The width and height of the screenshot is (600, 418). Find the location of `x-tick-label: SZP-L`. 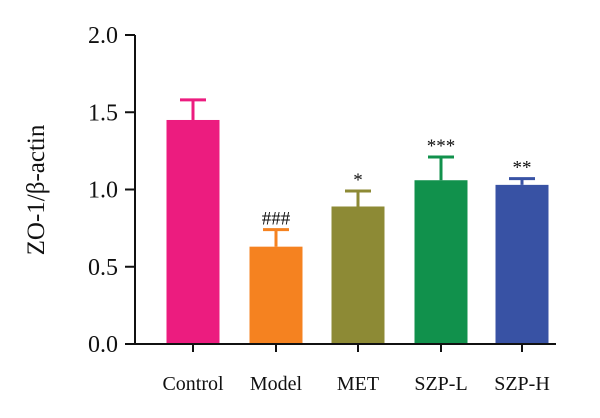

x-tick-label: SZP-L is located at coordinates (440, 384).